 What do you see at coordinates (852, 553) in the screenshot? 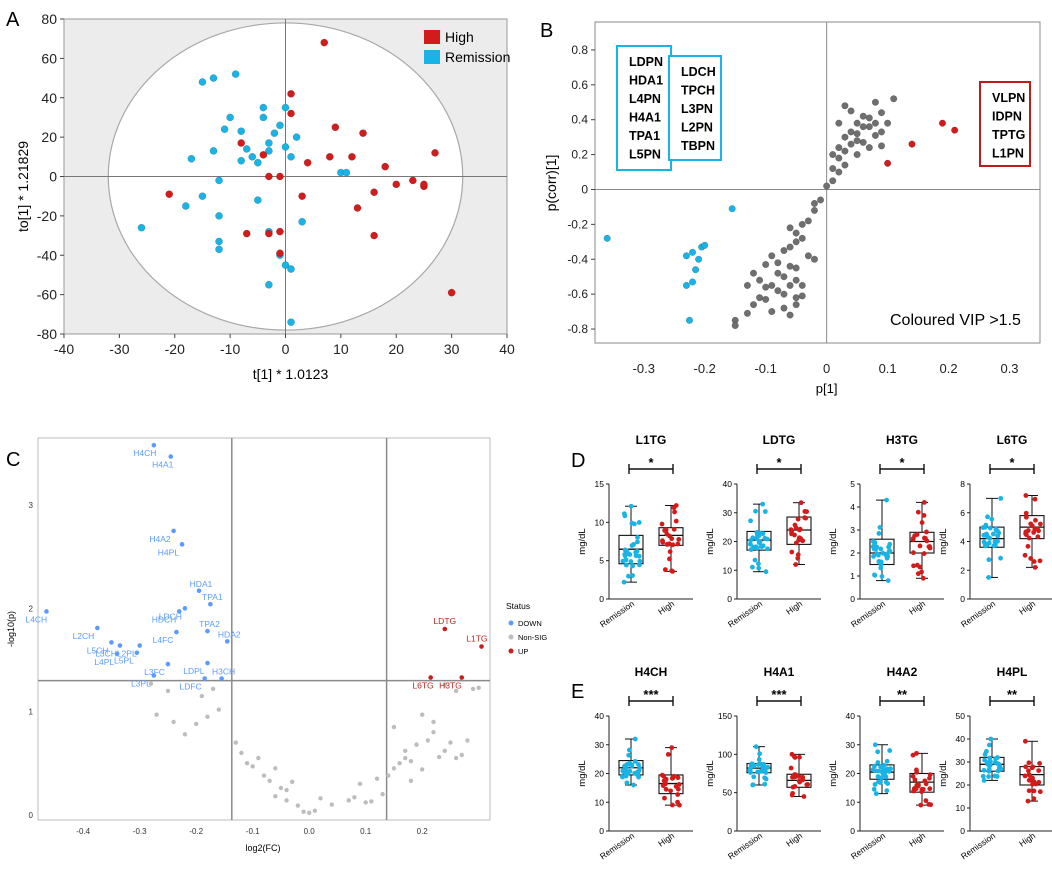
I see `y-tick-label: 2` at bounding box center [852, 553].